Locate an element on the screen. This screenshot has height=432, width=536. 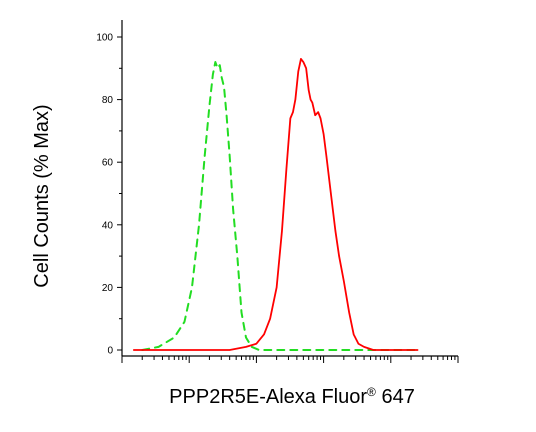
y-tick-label: 0 is located at coordinates (110, 351).